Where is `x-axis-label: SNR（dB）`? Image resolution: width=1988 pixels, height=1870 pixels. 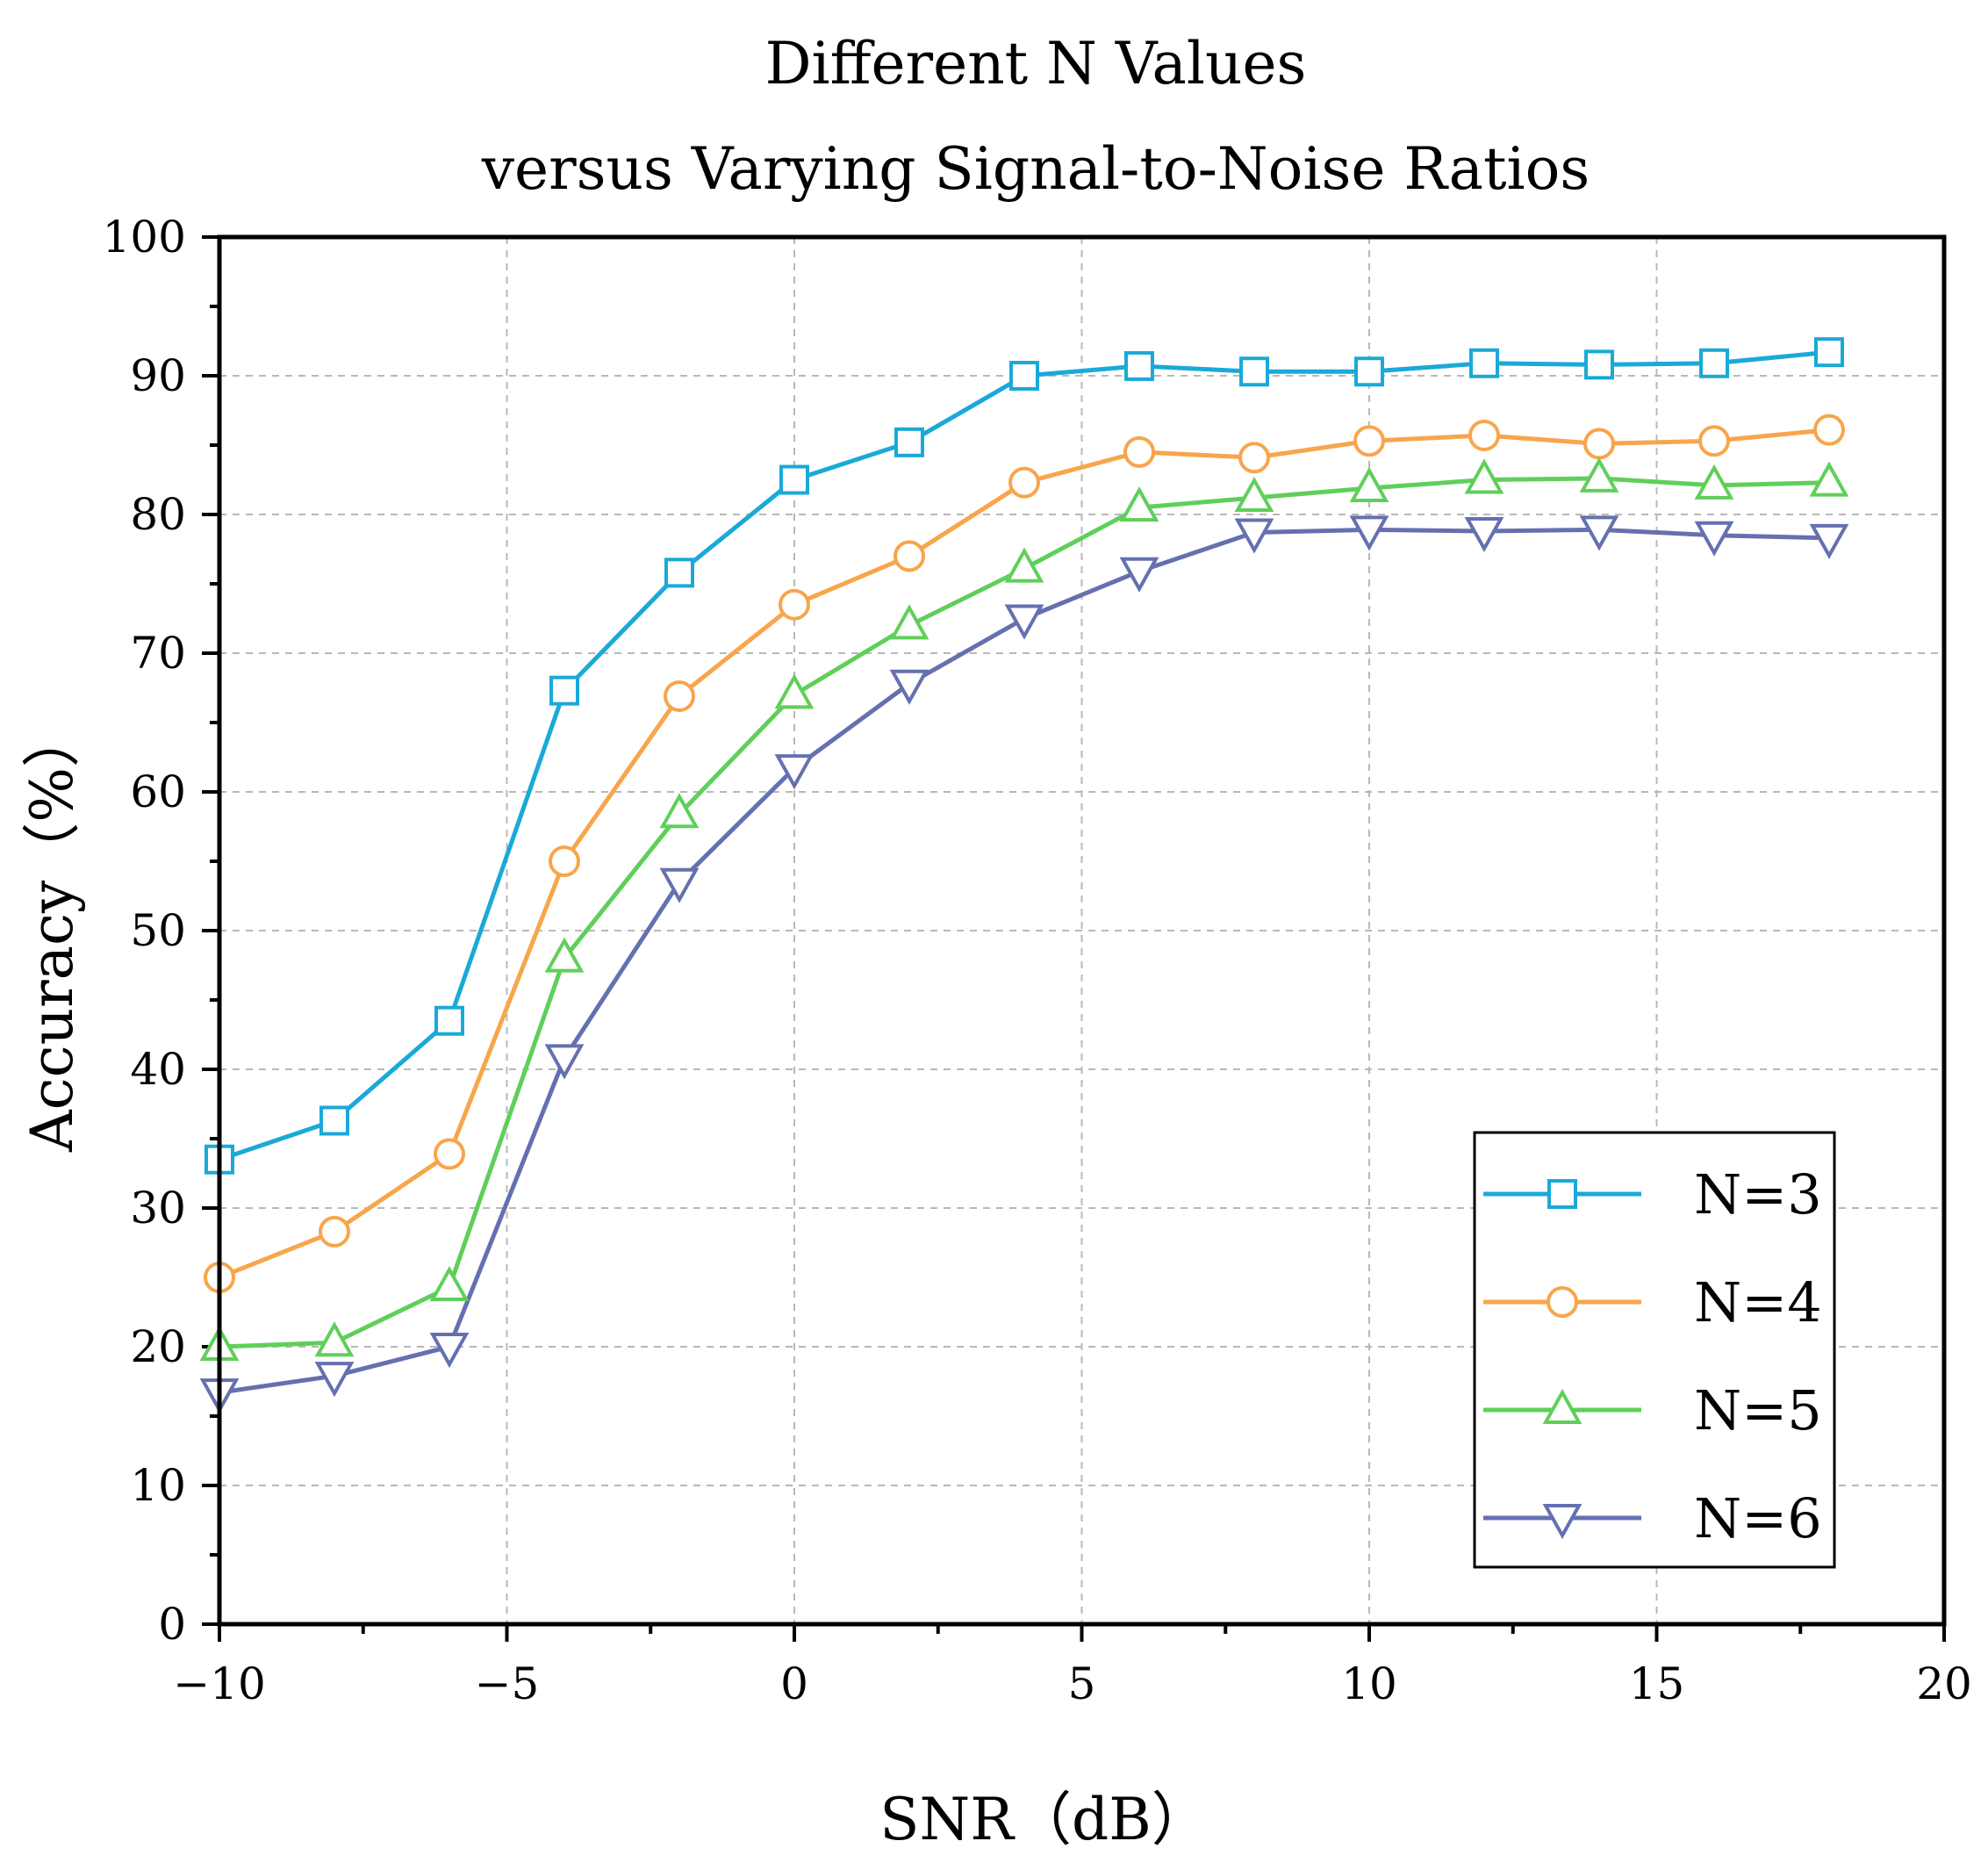
x-axis-label: SNR（dB） is located at coordinates (1044, 1819).